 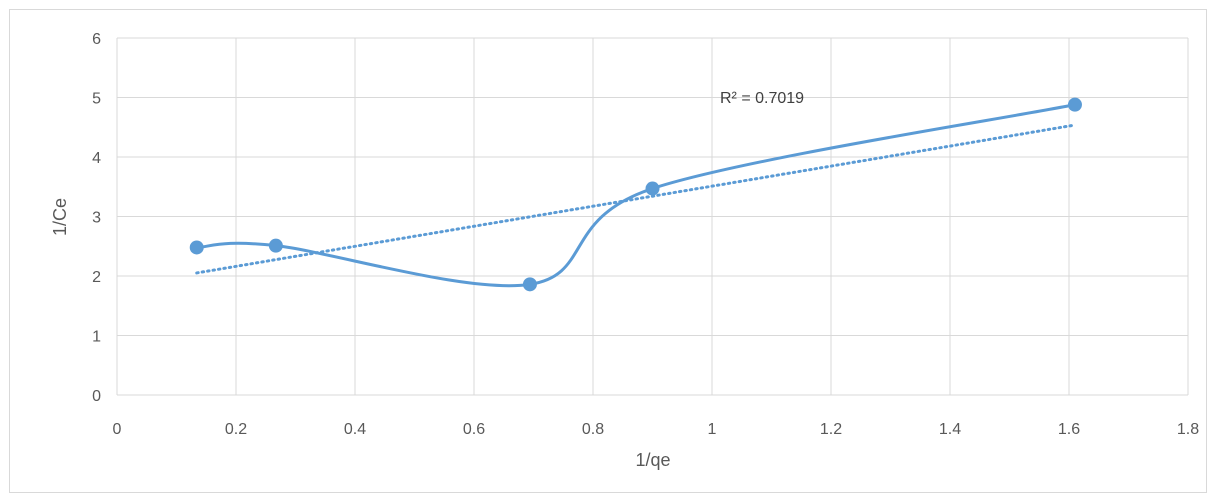 I want to click on y-tick-label: 3, so click(x=96, y=218).